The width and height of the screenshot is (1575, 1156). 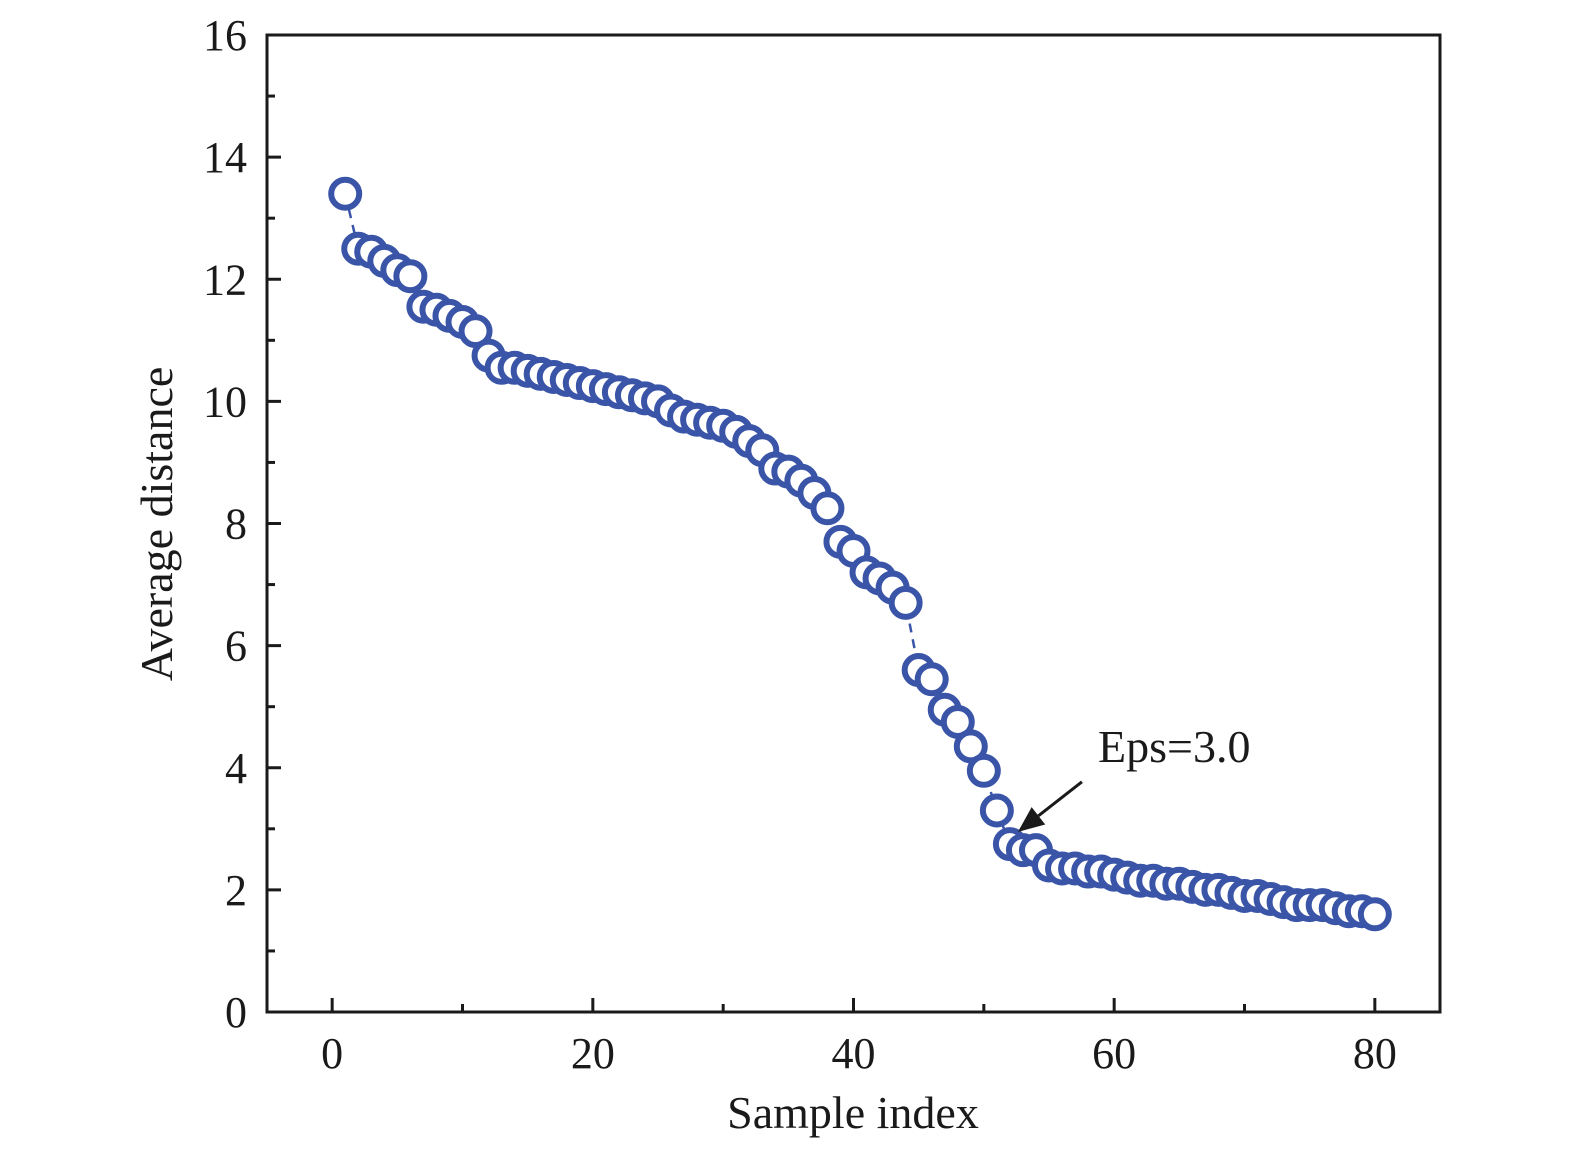 I want to click on x-axis-title: Sample index, so click(x=853, y=1112).